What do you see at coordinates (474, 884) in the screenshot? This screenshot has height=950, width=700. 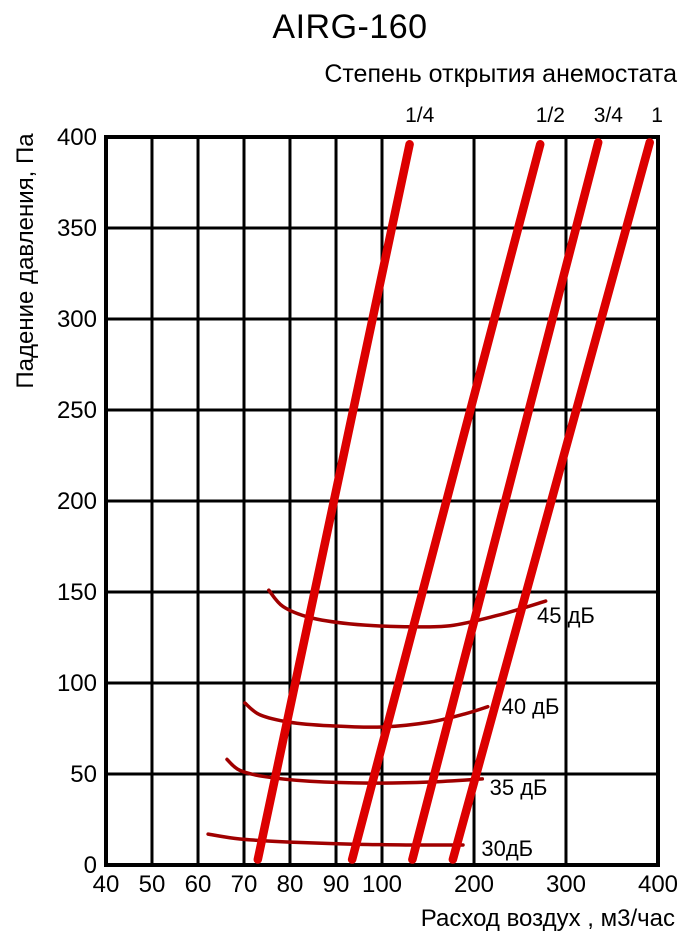 I see `x-tick-label-200: 200` at bounding box center [474, 884].